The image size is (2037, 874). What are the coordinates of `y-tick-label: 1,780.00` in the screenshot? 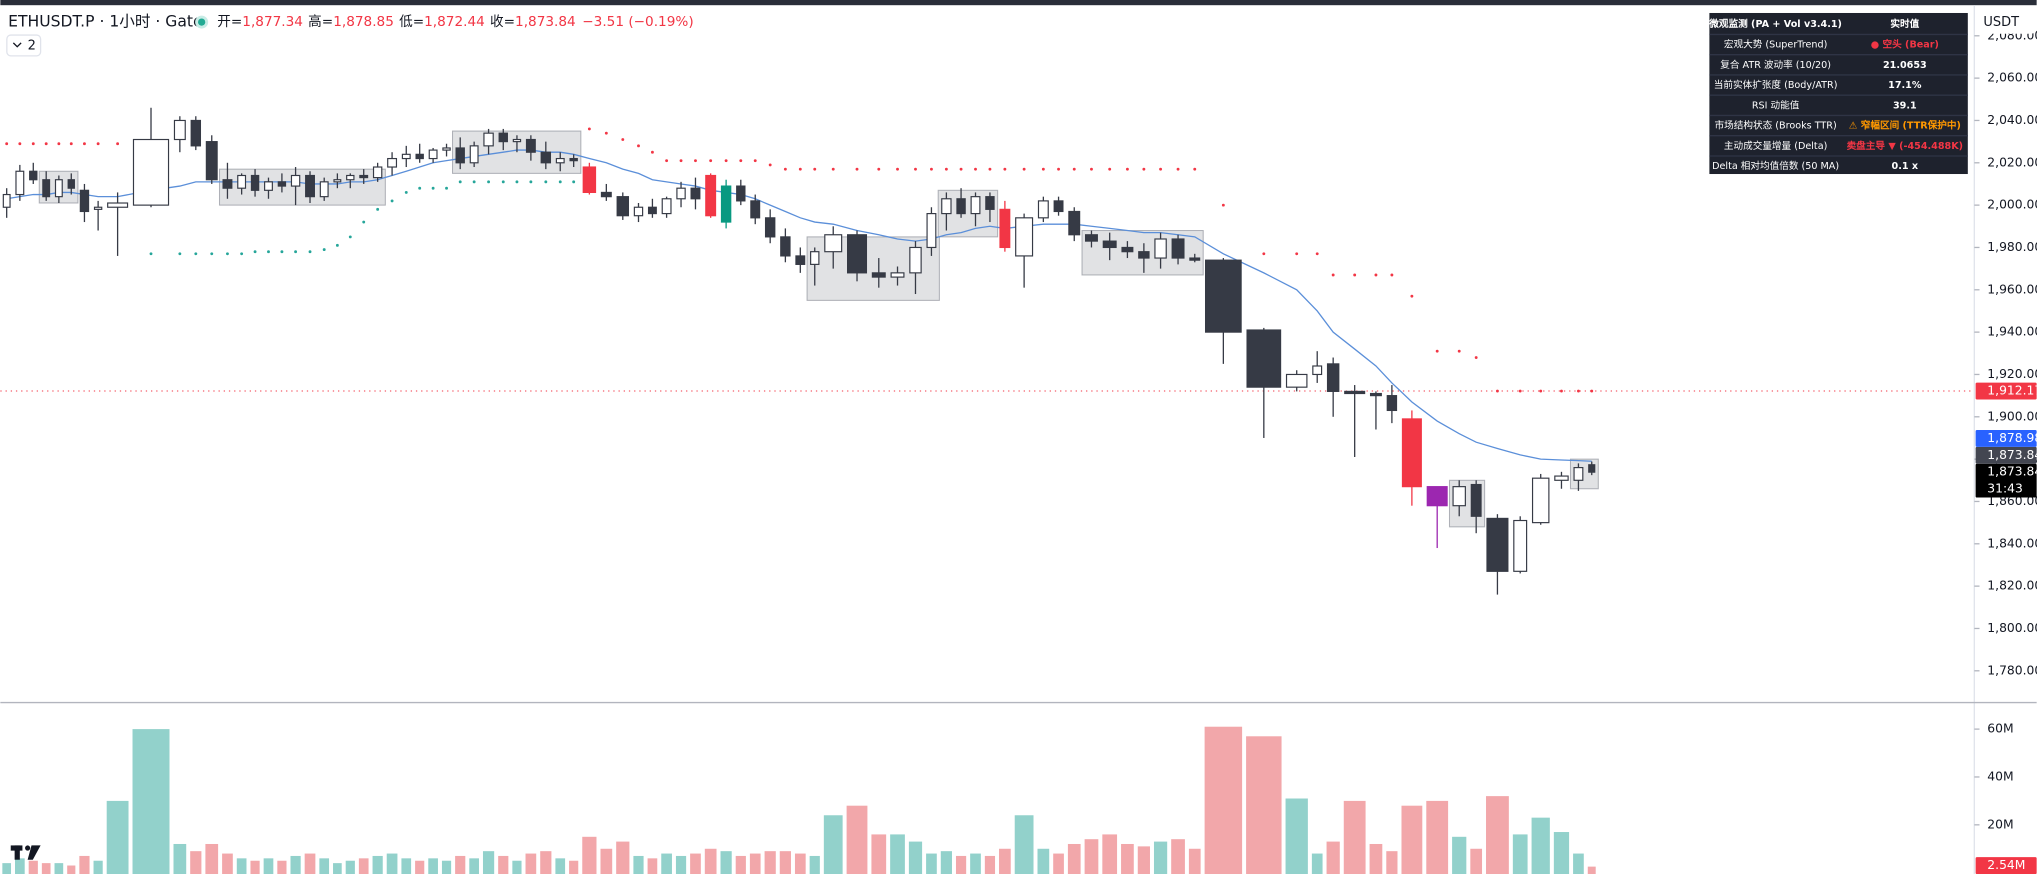 It's located at (2012, 670).